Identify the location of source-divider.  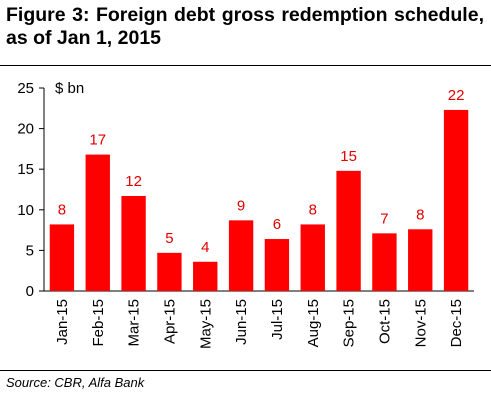
(245, 370).